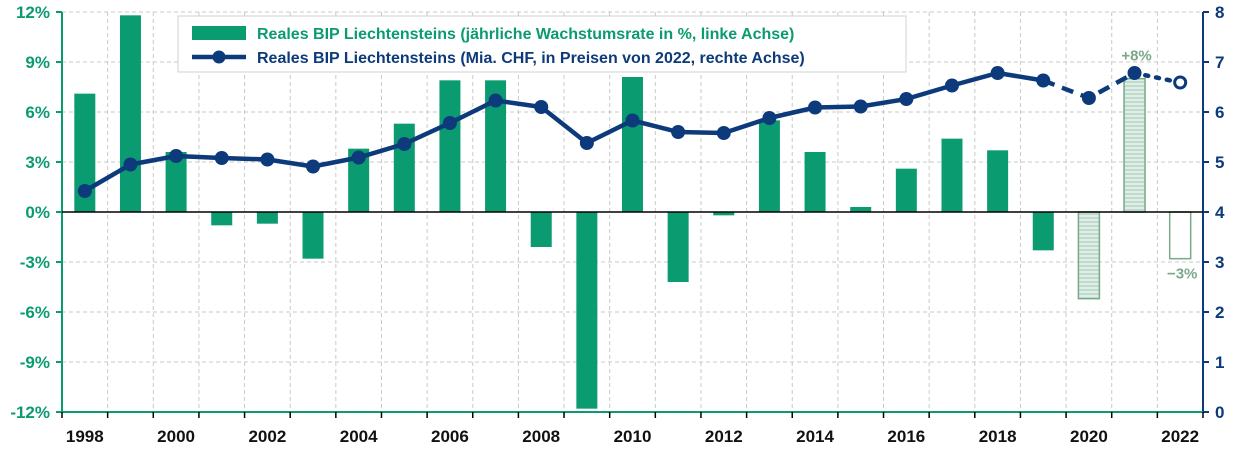 The width and height of the screenshot is (1240, 452). Describe the element at coordinates (37, 162) in the screenshot. I see `left-tick-label: 3%` at that location.